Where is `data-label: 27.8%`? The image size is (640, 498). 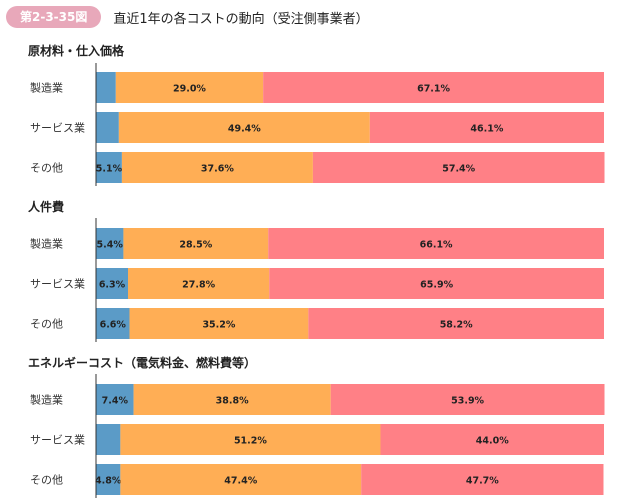 data-label: 27.8% is located at coordinates (198, 285).